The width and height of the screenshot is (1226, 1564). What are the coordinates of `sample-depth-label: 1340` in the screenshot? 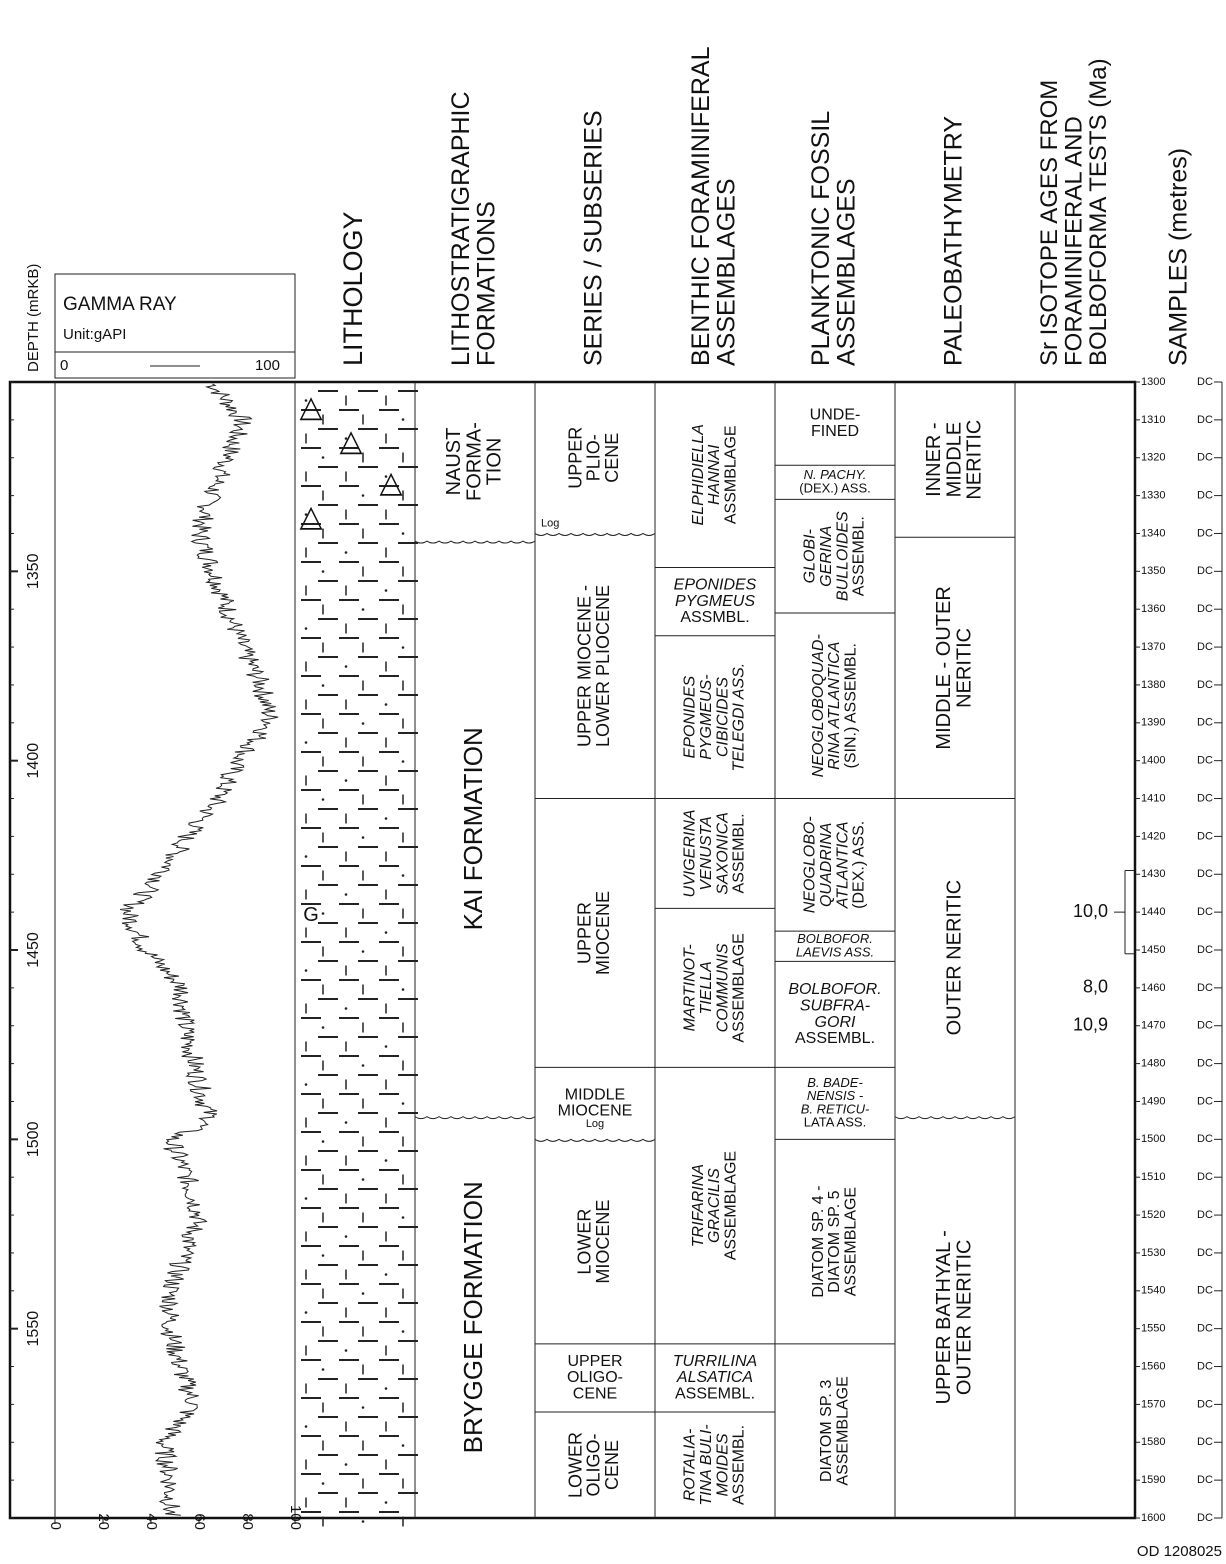 It's located at (1153, 533).